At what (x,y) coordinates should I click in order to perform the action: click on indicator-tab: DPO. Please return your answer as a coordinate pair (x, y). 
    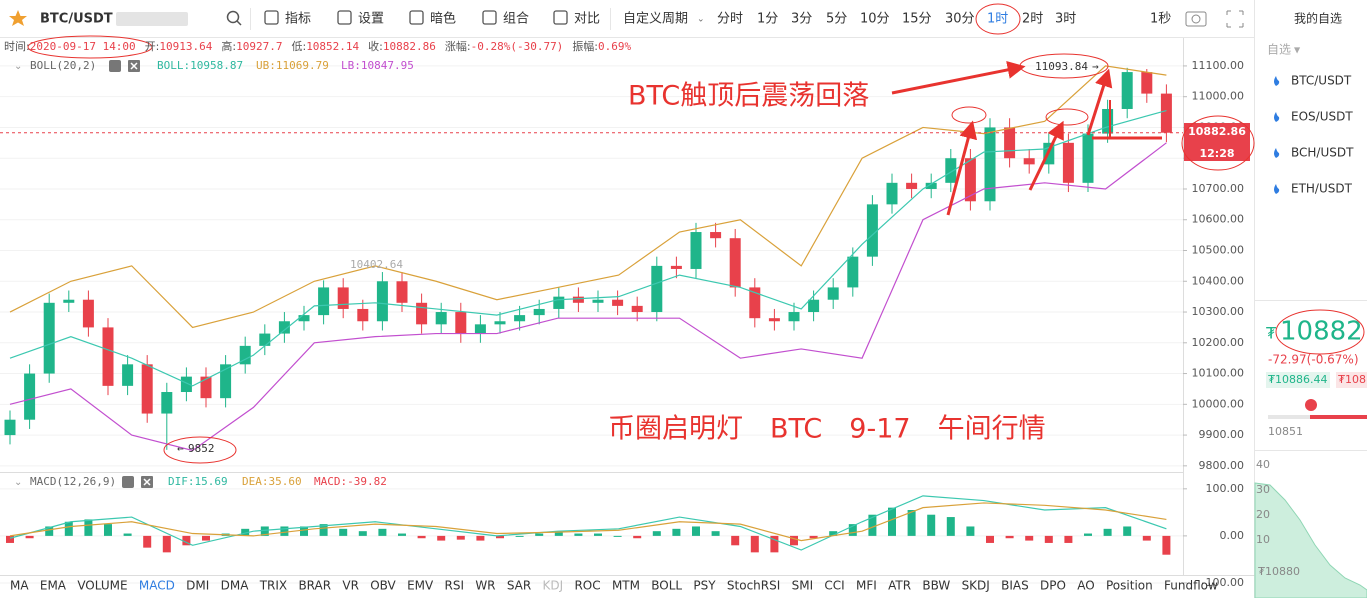
    Looking at the image, I should click on (1053, 586).